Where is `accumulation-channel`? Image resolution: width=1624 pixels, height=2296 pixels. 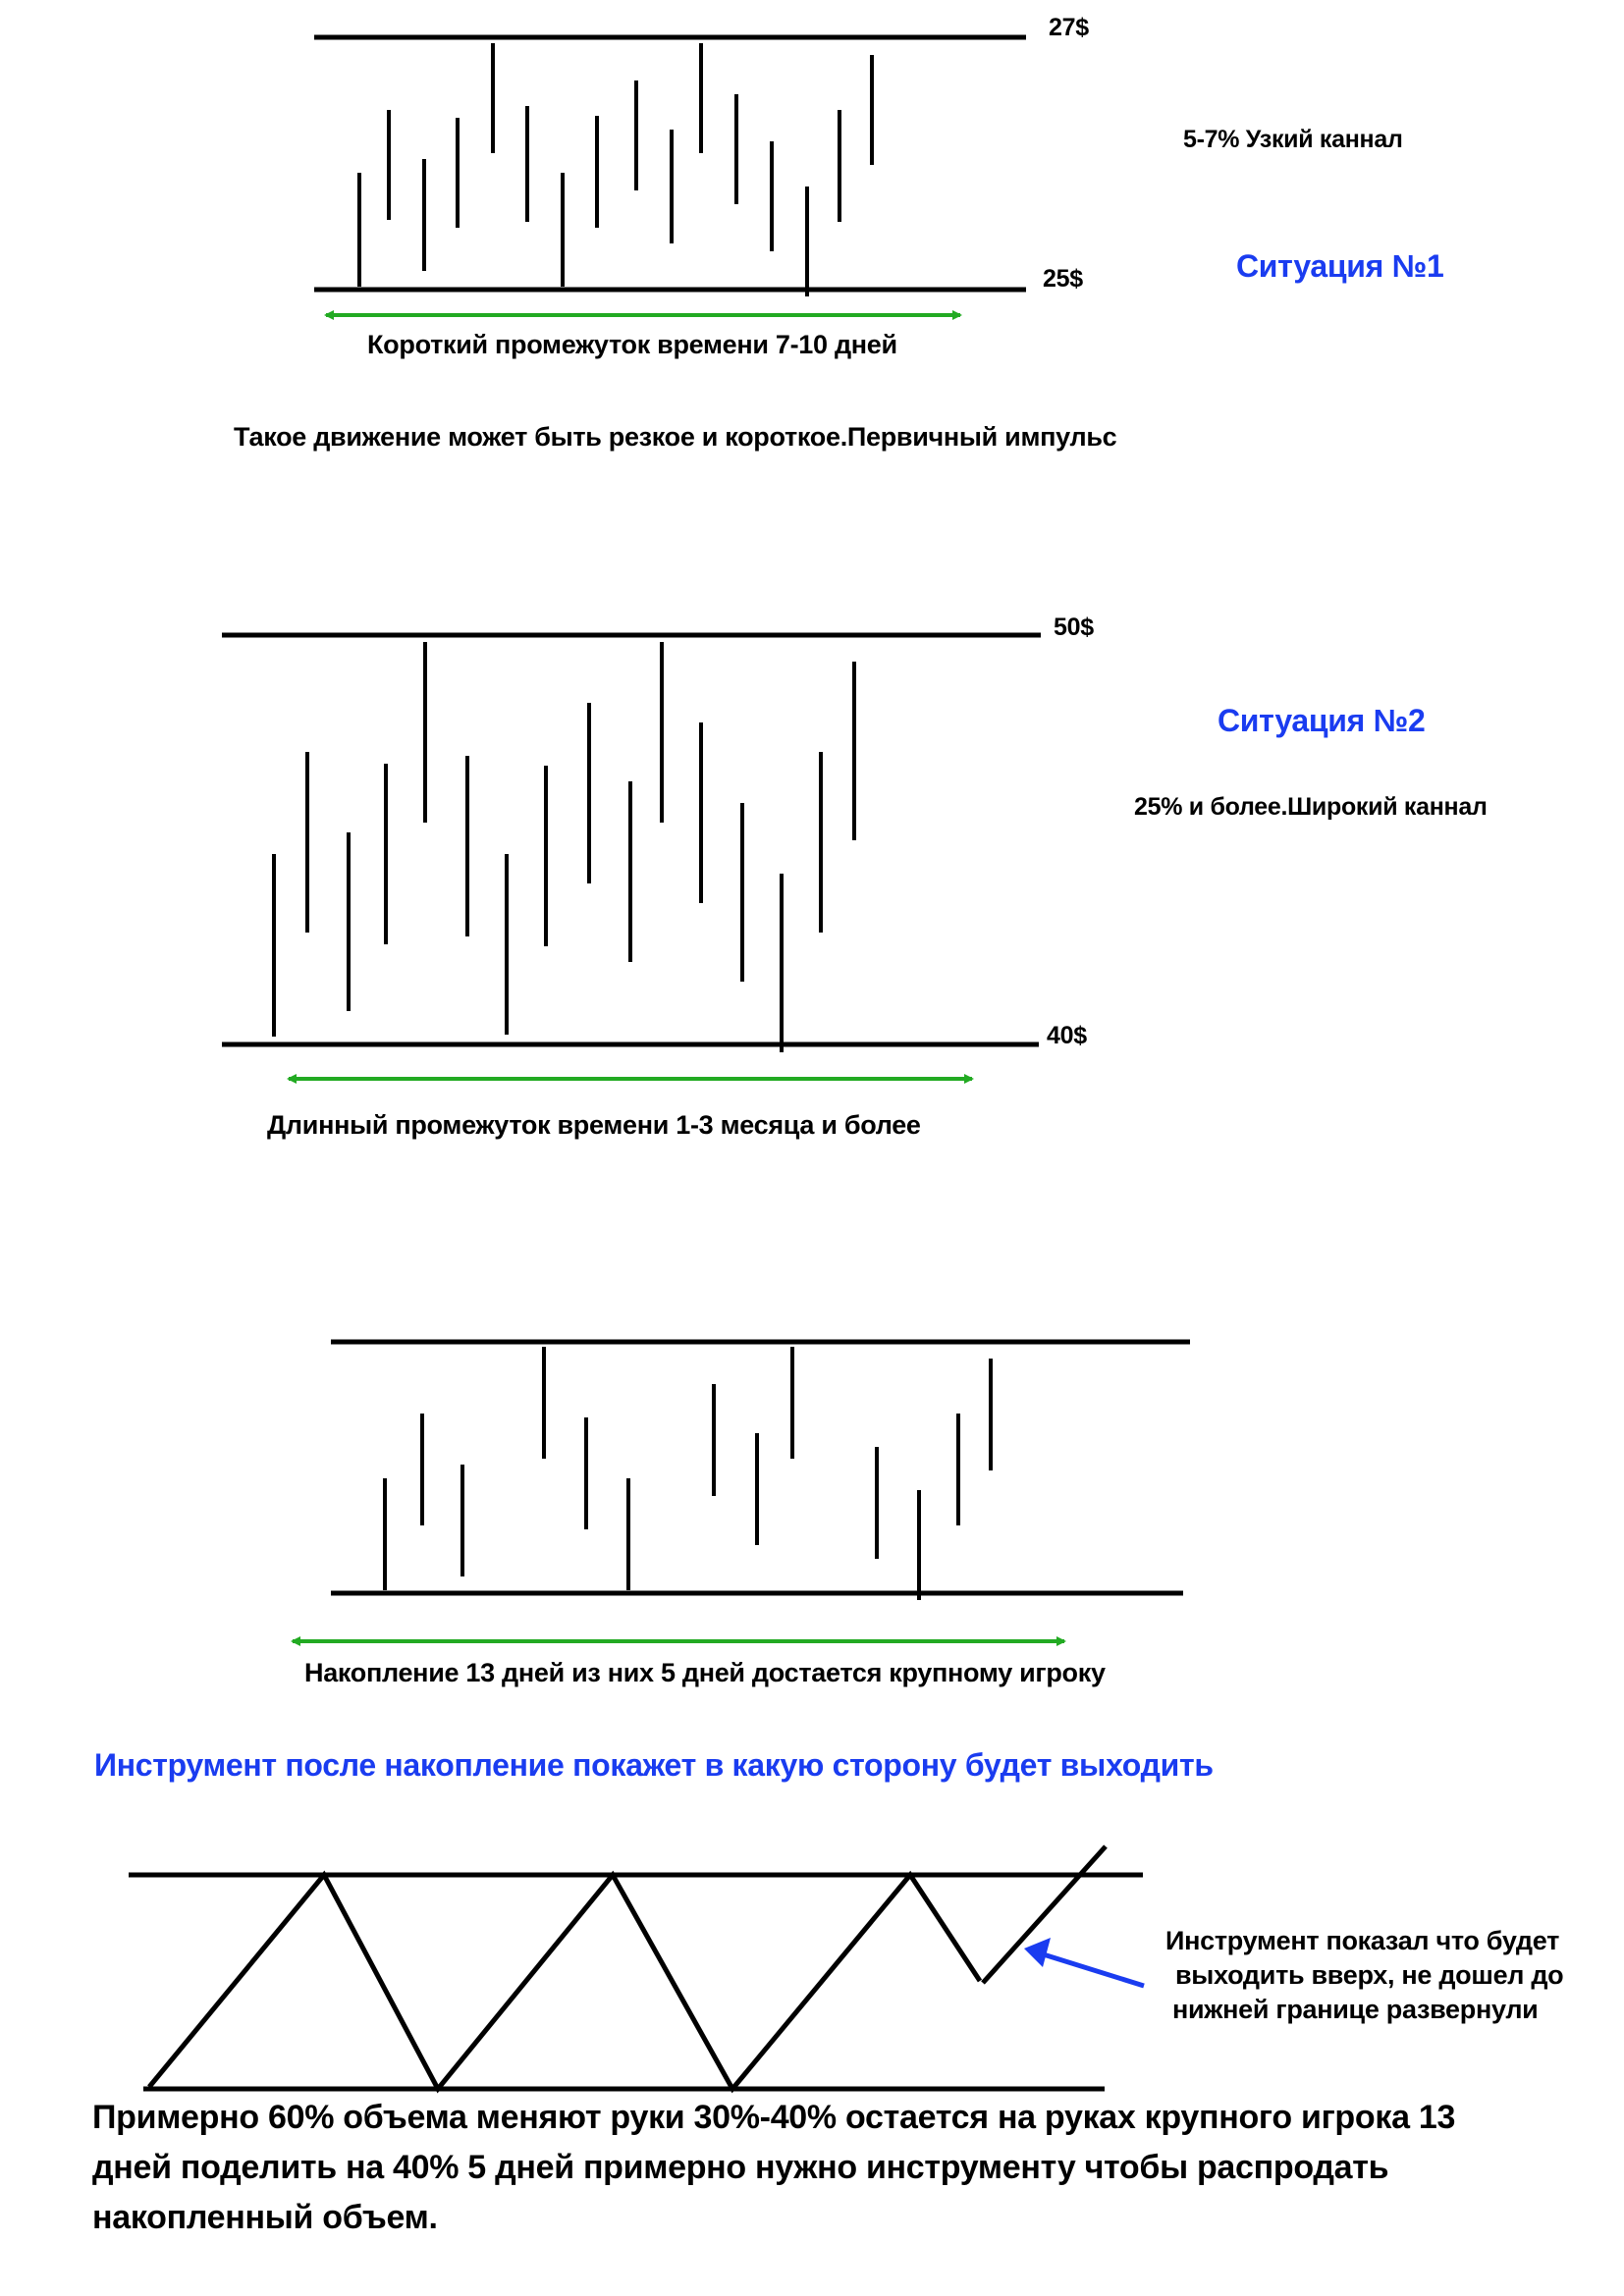 accumulation-channel is located at coordinates (740, 1492).